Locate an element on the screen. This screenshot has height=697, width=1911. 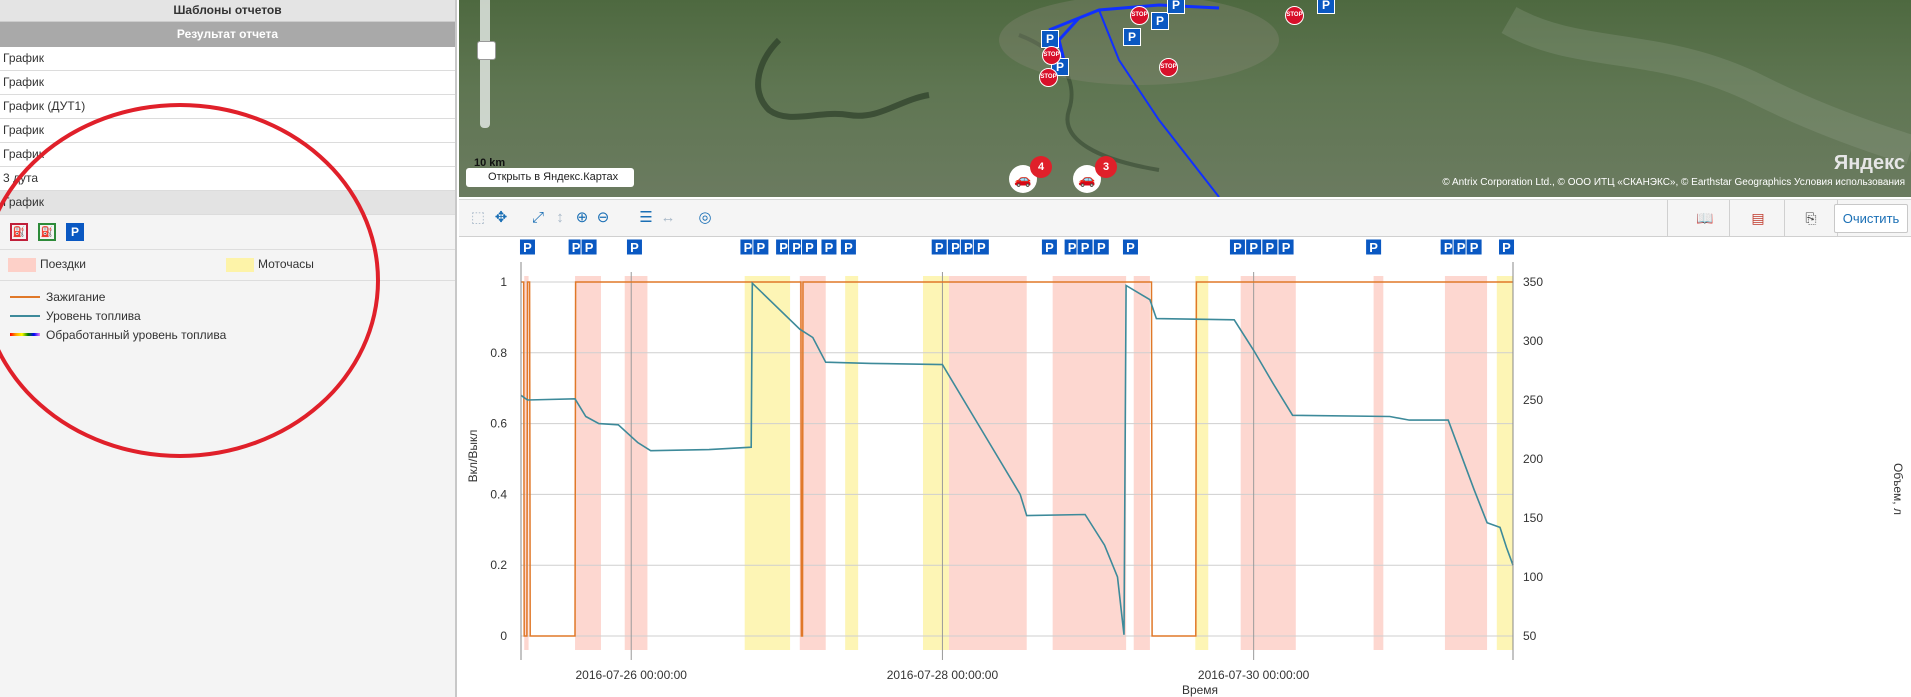
report-item-3-duta: 3 дута is located at coordinates (227, 179).